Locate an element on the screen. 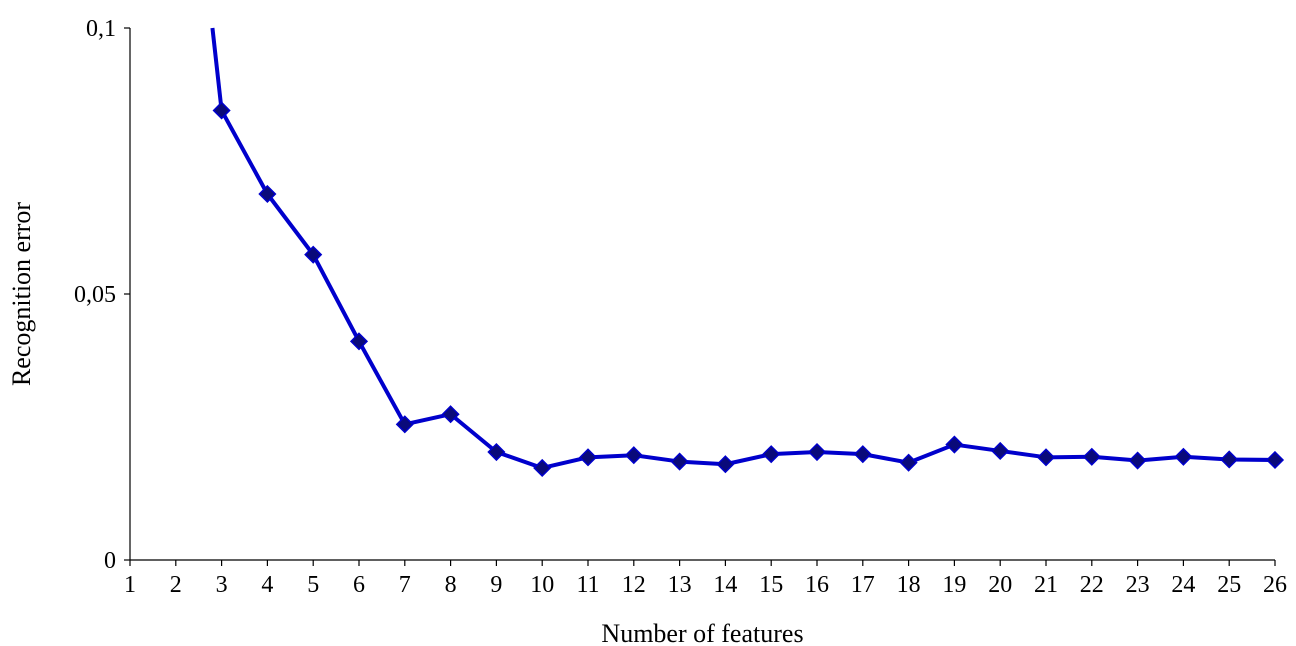 Image resolution: width=1296 pixels, height=646 pixels. x-tick-label: 11 is located at coordinates (587, 585).